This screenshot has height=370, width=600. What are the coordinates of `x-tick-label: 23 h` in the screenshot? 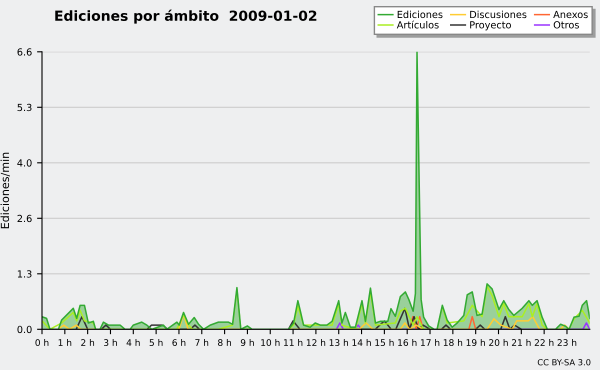 It's located at (567, 342).